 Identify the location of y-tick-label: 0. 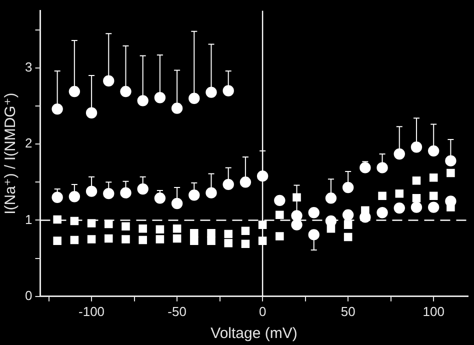
(28, 295).